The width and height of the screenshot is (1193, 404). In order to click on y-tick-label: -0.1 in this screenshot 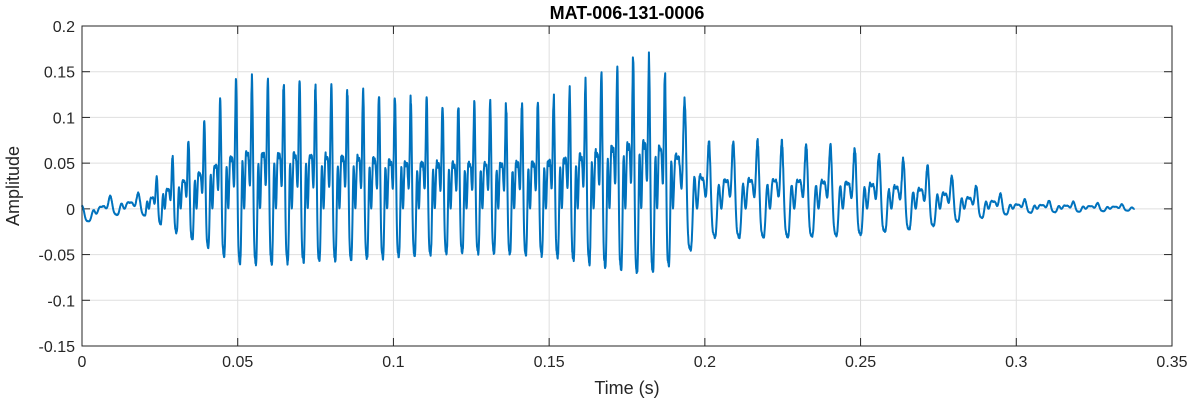, I will do `click(61, 301)`.